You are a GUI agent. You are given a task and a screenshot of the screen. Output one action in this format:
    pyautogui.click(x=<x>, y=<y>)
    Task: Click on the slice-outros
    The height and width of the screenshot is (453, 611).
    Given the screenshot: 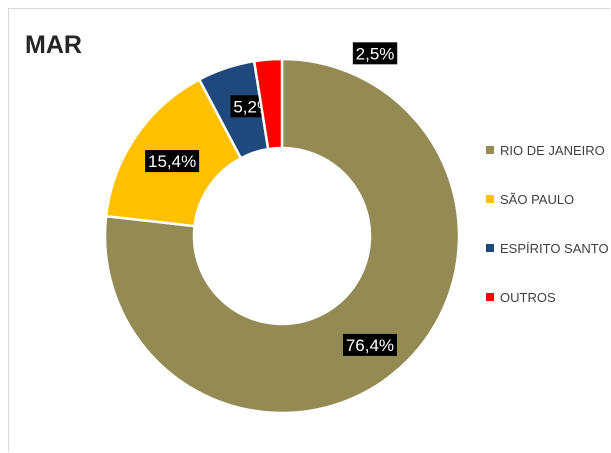 What is the action you would take?
    pyautogui.click(x=268, y=104)
    